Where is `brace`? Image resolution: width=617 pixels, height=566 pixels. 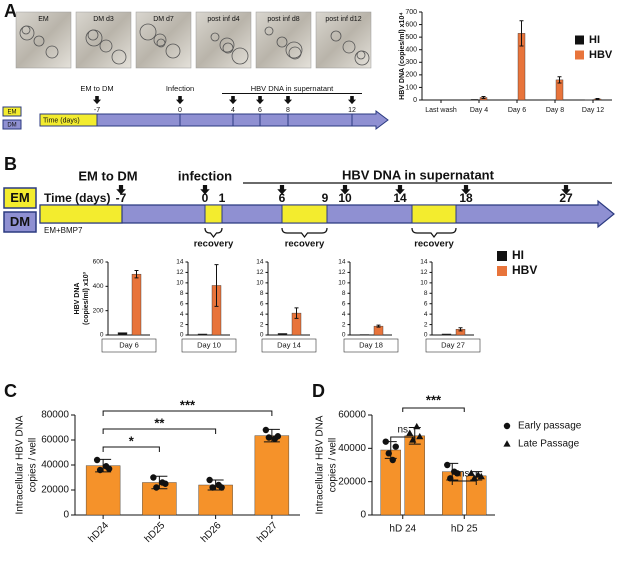 brace is located at coordinates (213, 232).